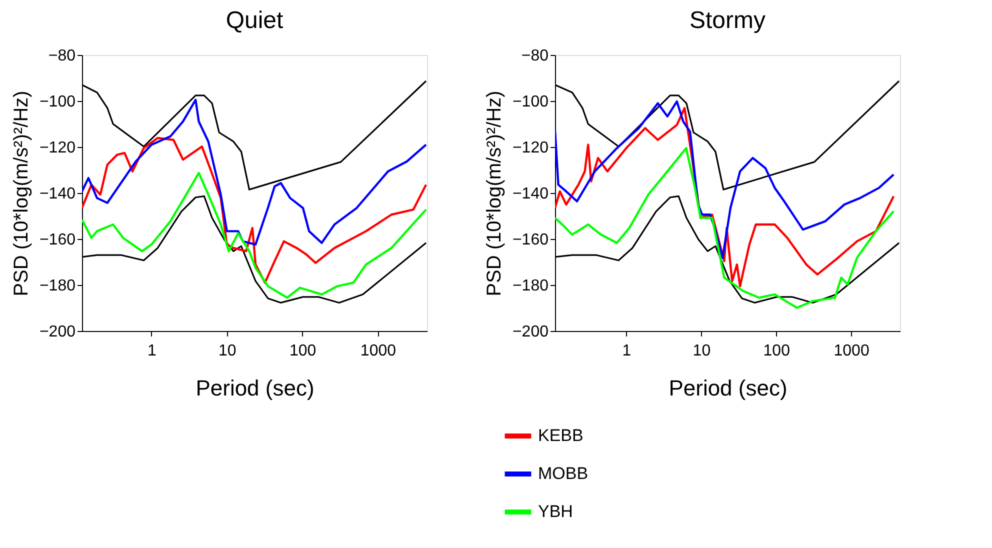 The height and width of the screenshot is (548, 992). I want to click on chart-title: Stormy, so click(727, 20).